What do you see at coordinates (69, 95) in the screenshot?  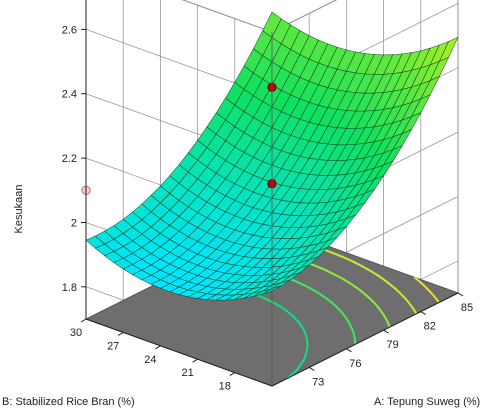 I see `z-tick-label: 2.4` at bounding box center [69, 95].